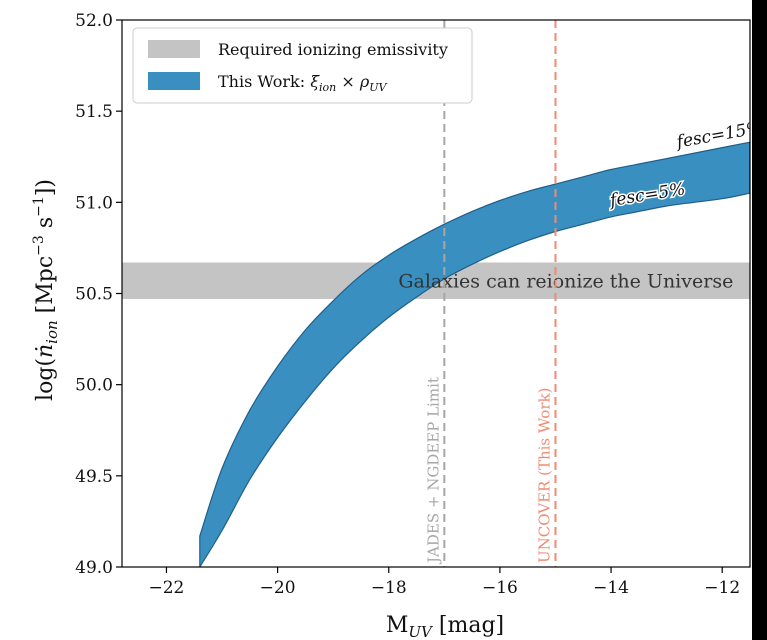 Image resolution: width=767 pixels, height=640 pixels. Describe the element at coordinates (174, 49) in the screenshot. I see `legend-swatch-required` at that location.